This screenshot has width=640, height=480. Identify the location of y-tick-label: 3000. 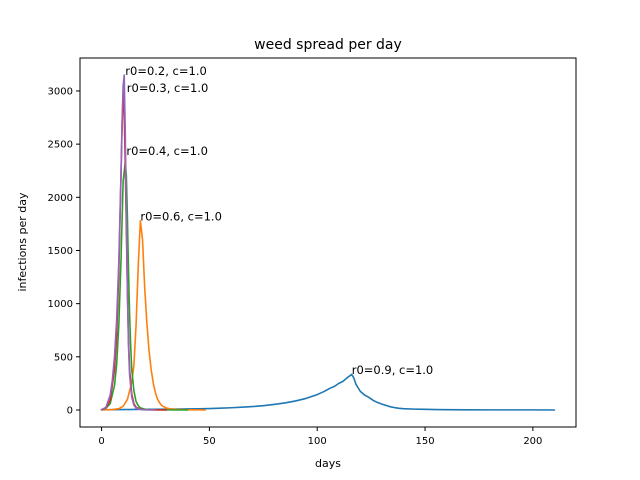
(60, 91).